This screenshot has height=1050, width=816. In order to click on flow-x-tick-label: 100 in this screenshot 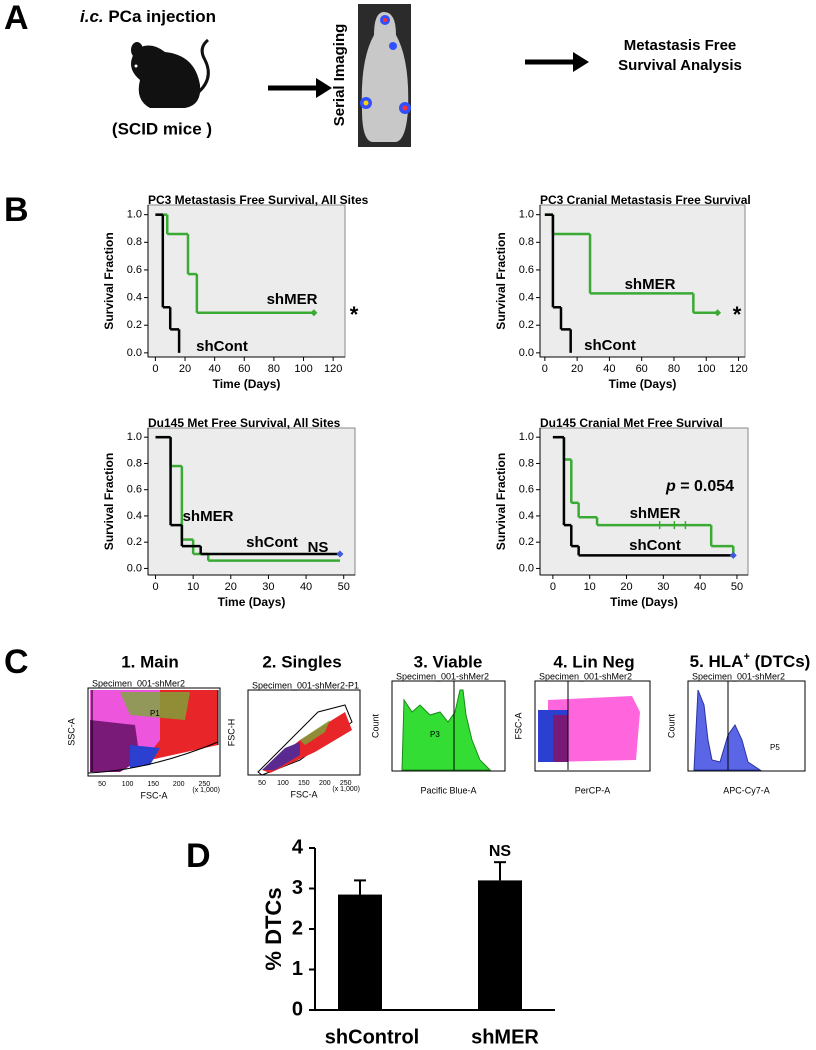, I will do `click(128, 784)`.